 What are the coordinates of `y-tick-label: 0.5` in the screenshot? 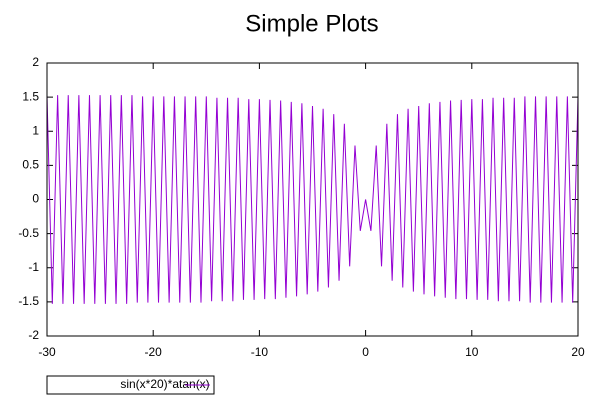 It's located at (30, 165).